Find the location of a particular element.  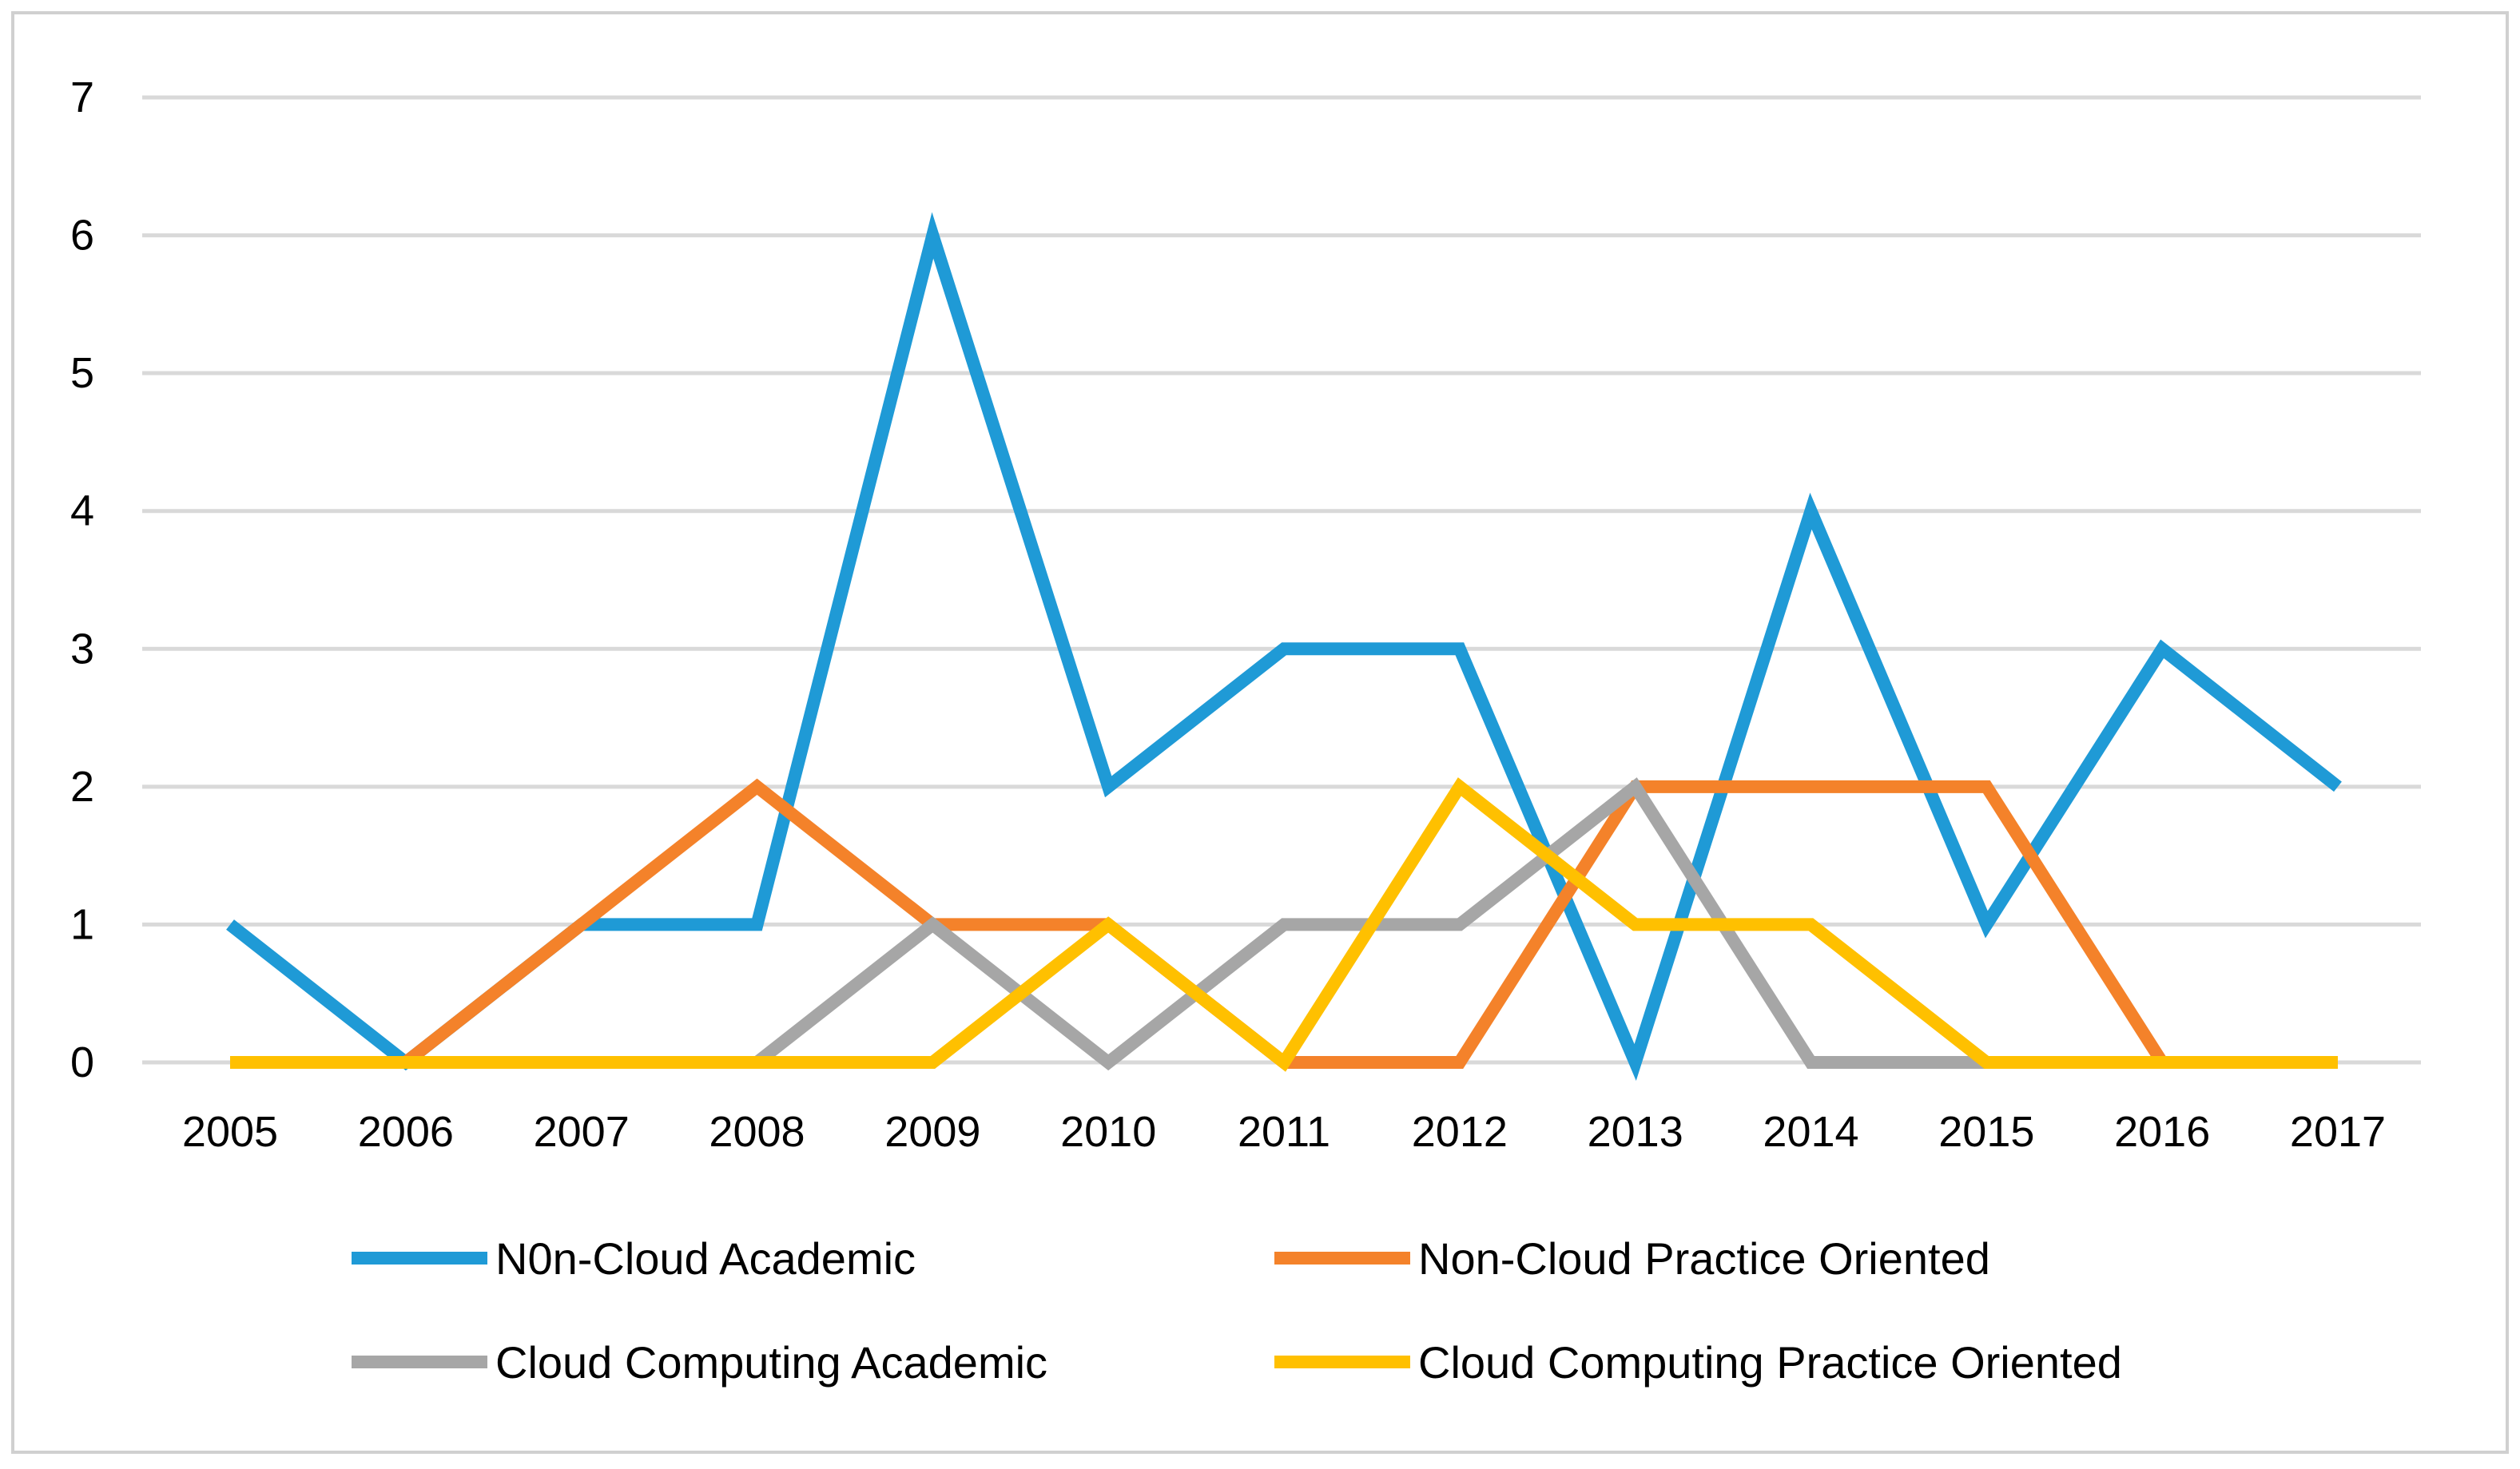

x-tick-label: 2007 is located at coordinates (582, 1132).